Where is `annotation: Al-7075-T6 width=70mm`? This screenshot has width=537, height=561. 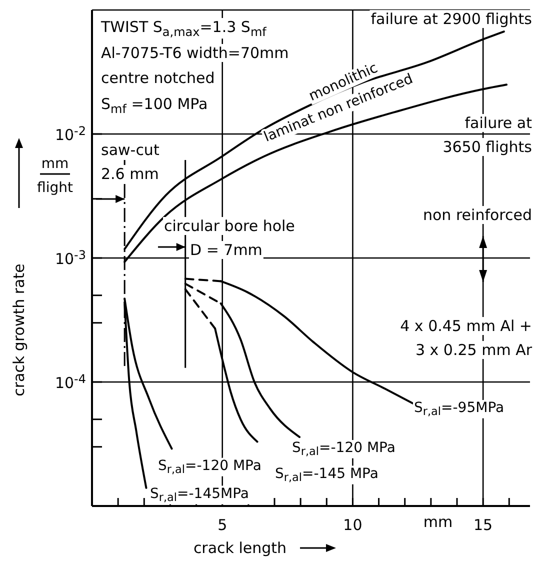
annotation: Al-7075-T6 width=70mm is located at coordinates (195, 53).